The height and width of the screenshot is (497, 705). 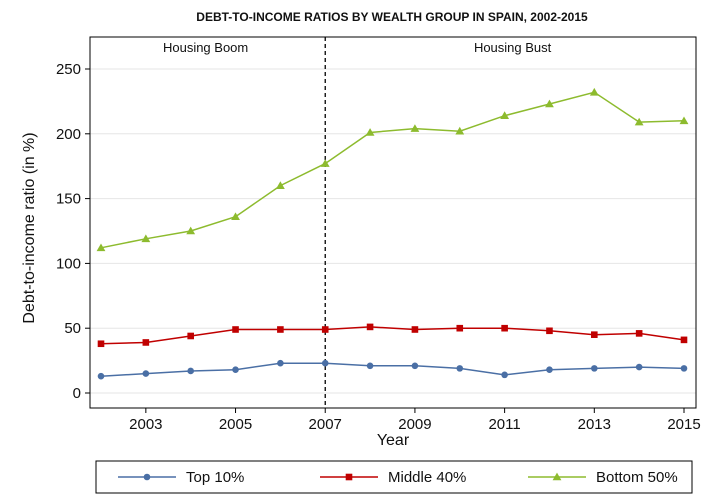 I want to click on y-tick-label: 100, so click(x=68, y=263).